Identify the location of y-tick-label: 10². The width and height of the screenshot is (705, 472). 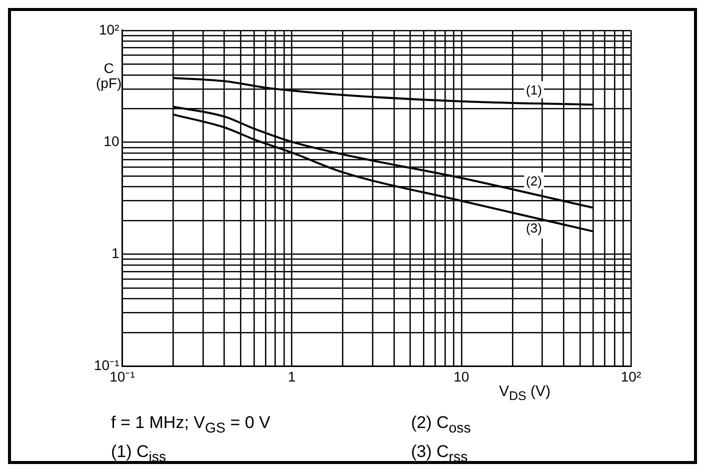
(109, 29).